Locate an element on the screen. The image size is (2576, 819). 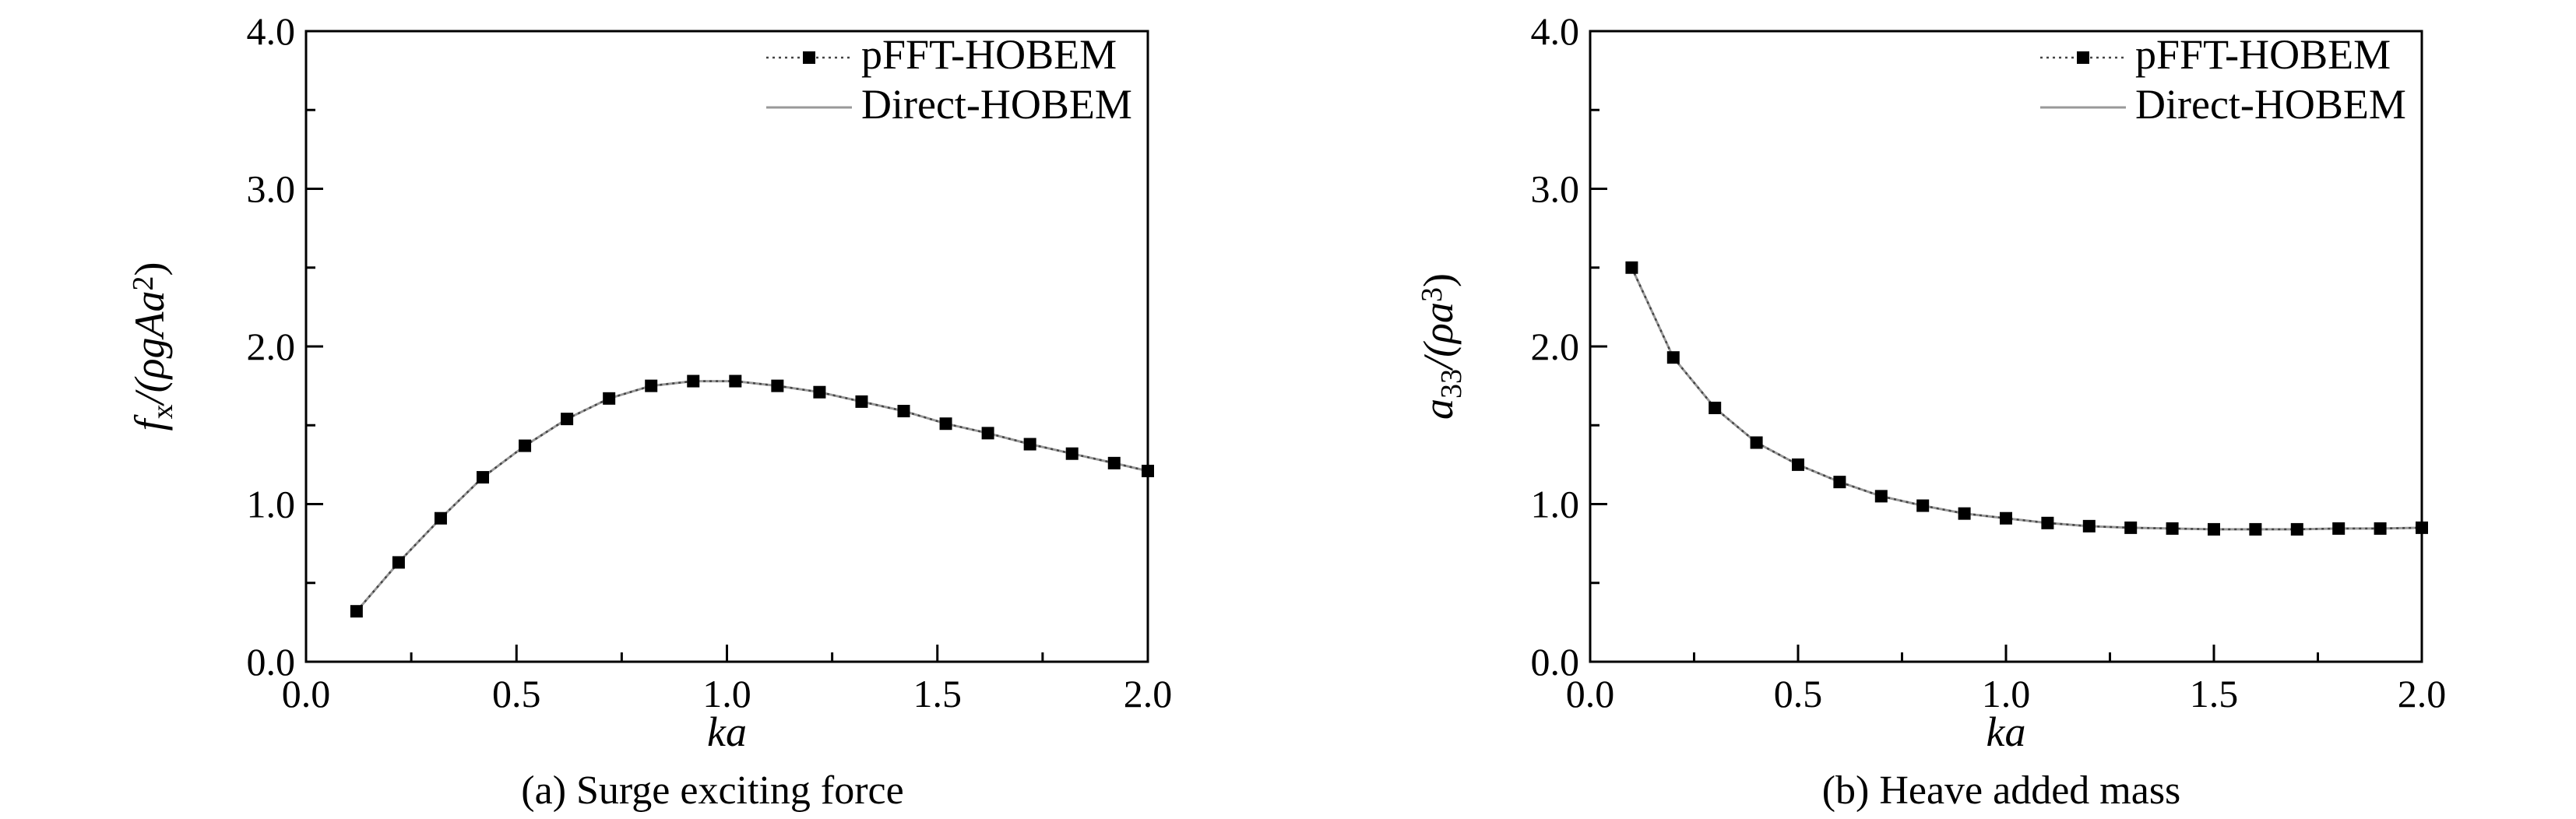
y-axis-label: fx/(ρgAa2) is located at coordinates (152, 346).